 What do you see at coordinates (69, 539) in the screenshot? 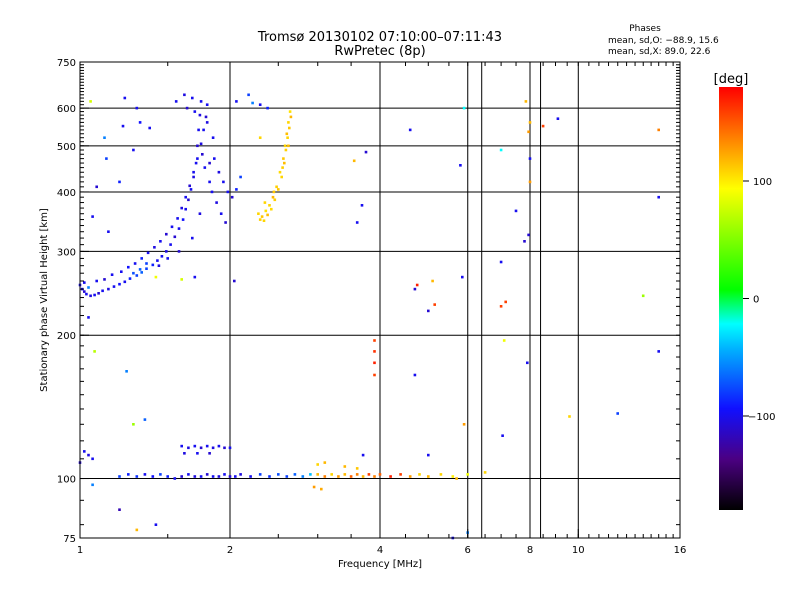
I see `y-tick-label: 75` at bounding box center [69, 539].